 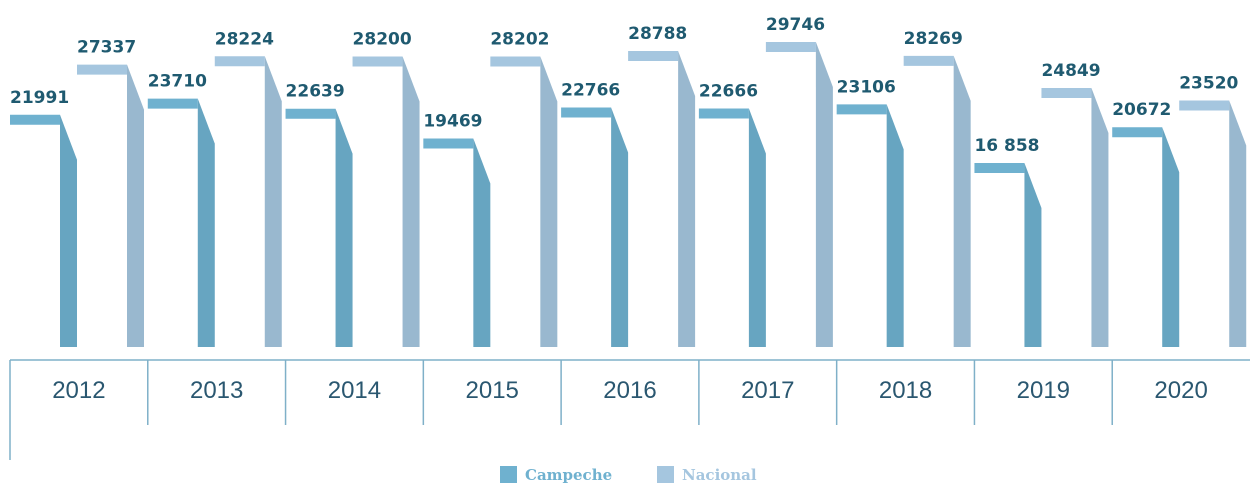 What do you see at coordinates (106, 48) in the screenshot?
I see `value-label: 27337` at bounding box center [106, 48].